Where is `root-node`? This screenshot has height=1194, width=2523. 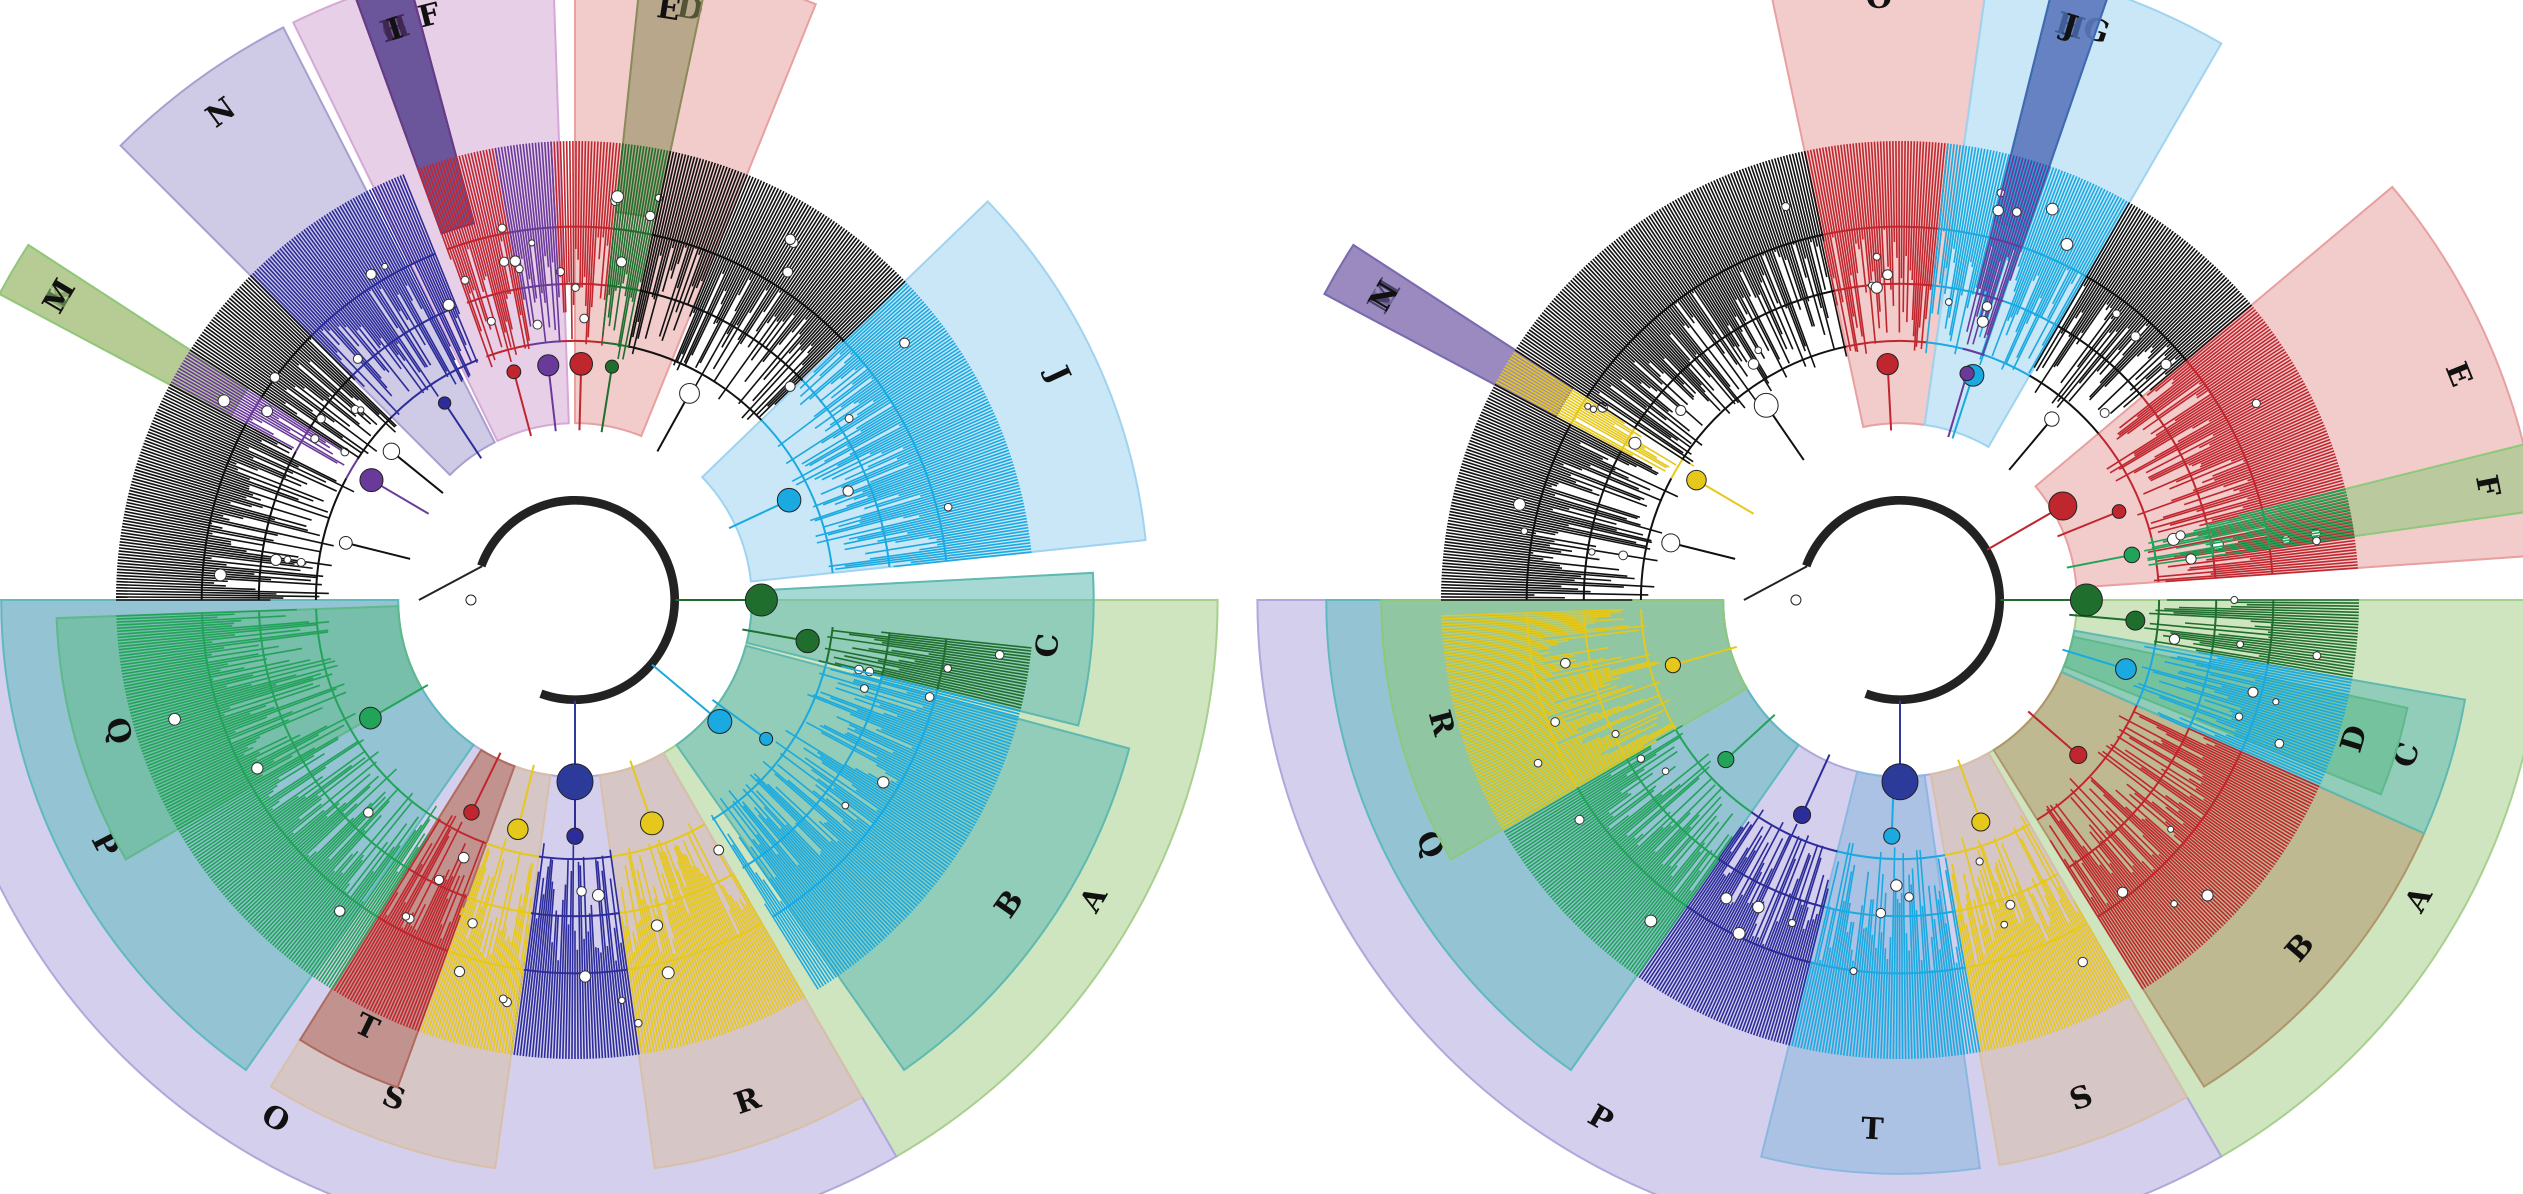
root-node is located at coordinates (471, 600).